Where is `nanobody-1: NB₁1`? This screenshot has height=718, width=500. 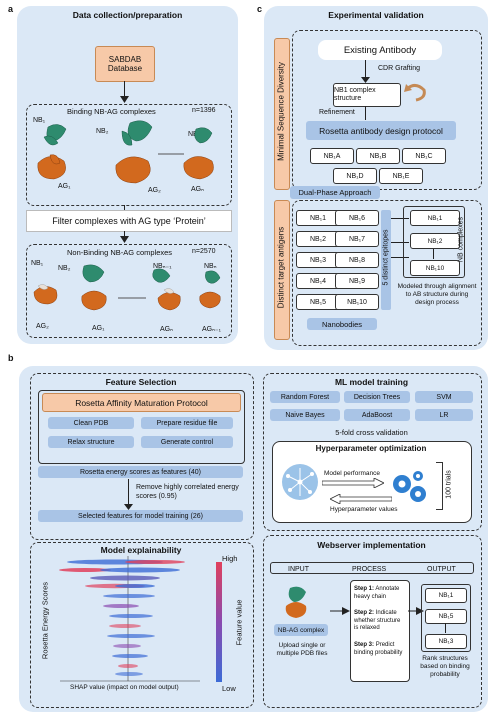
nanobody-1: NB₁1 is located at coordinates (318, 218).